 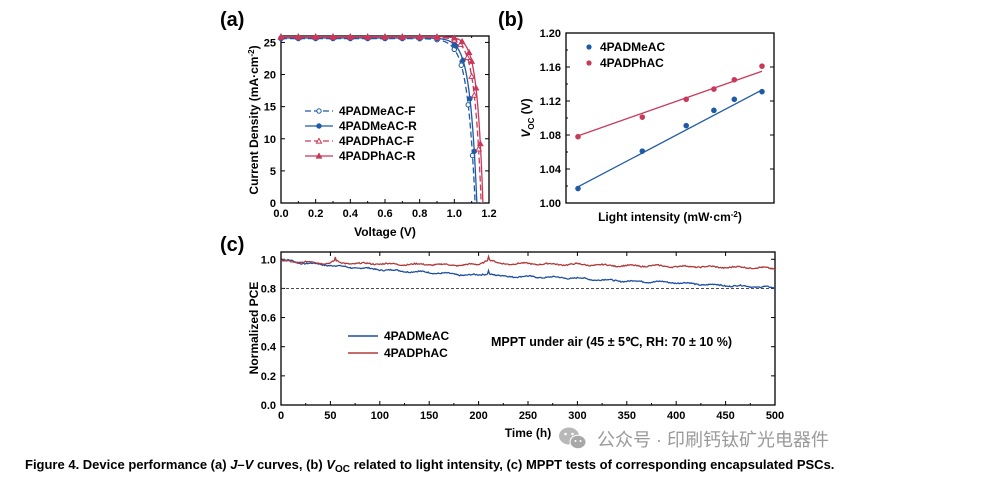 What do you see at coordinates (319, 155) in the screenshot?
I see `legend-marker-4padphac-r` at bounding box center [319, 155].